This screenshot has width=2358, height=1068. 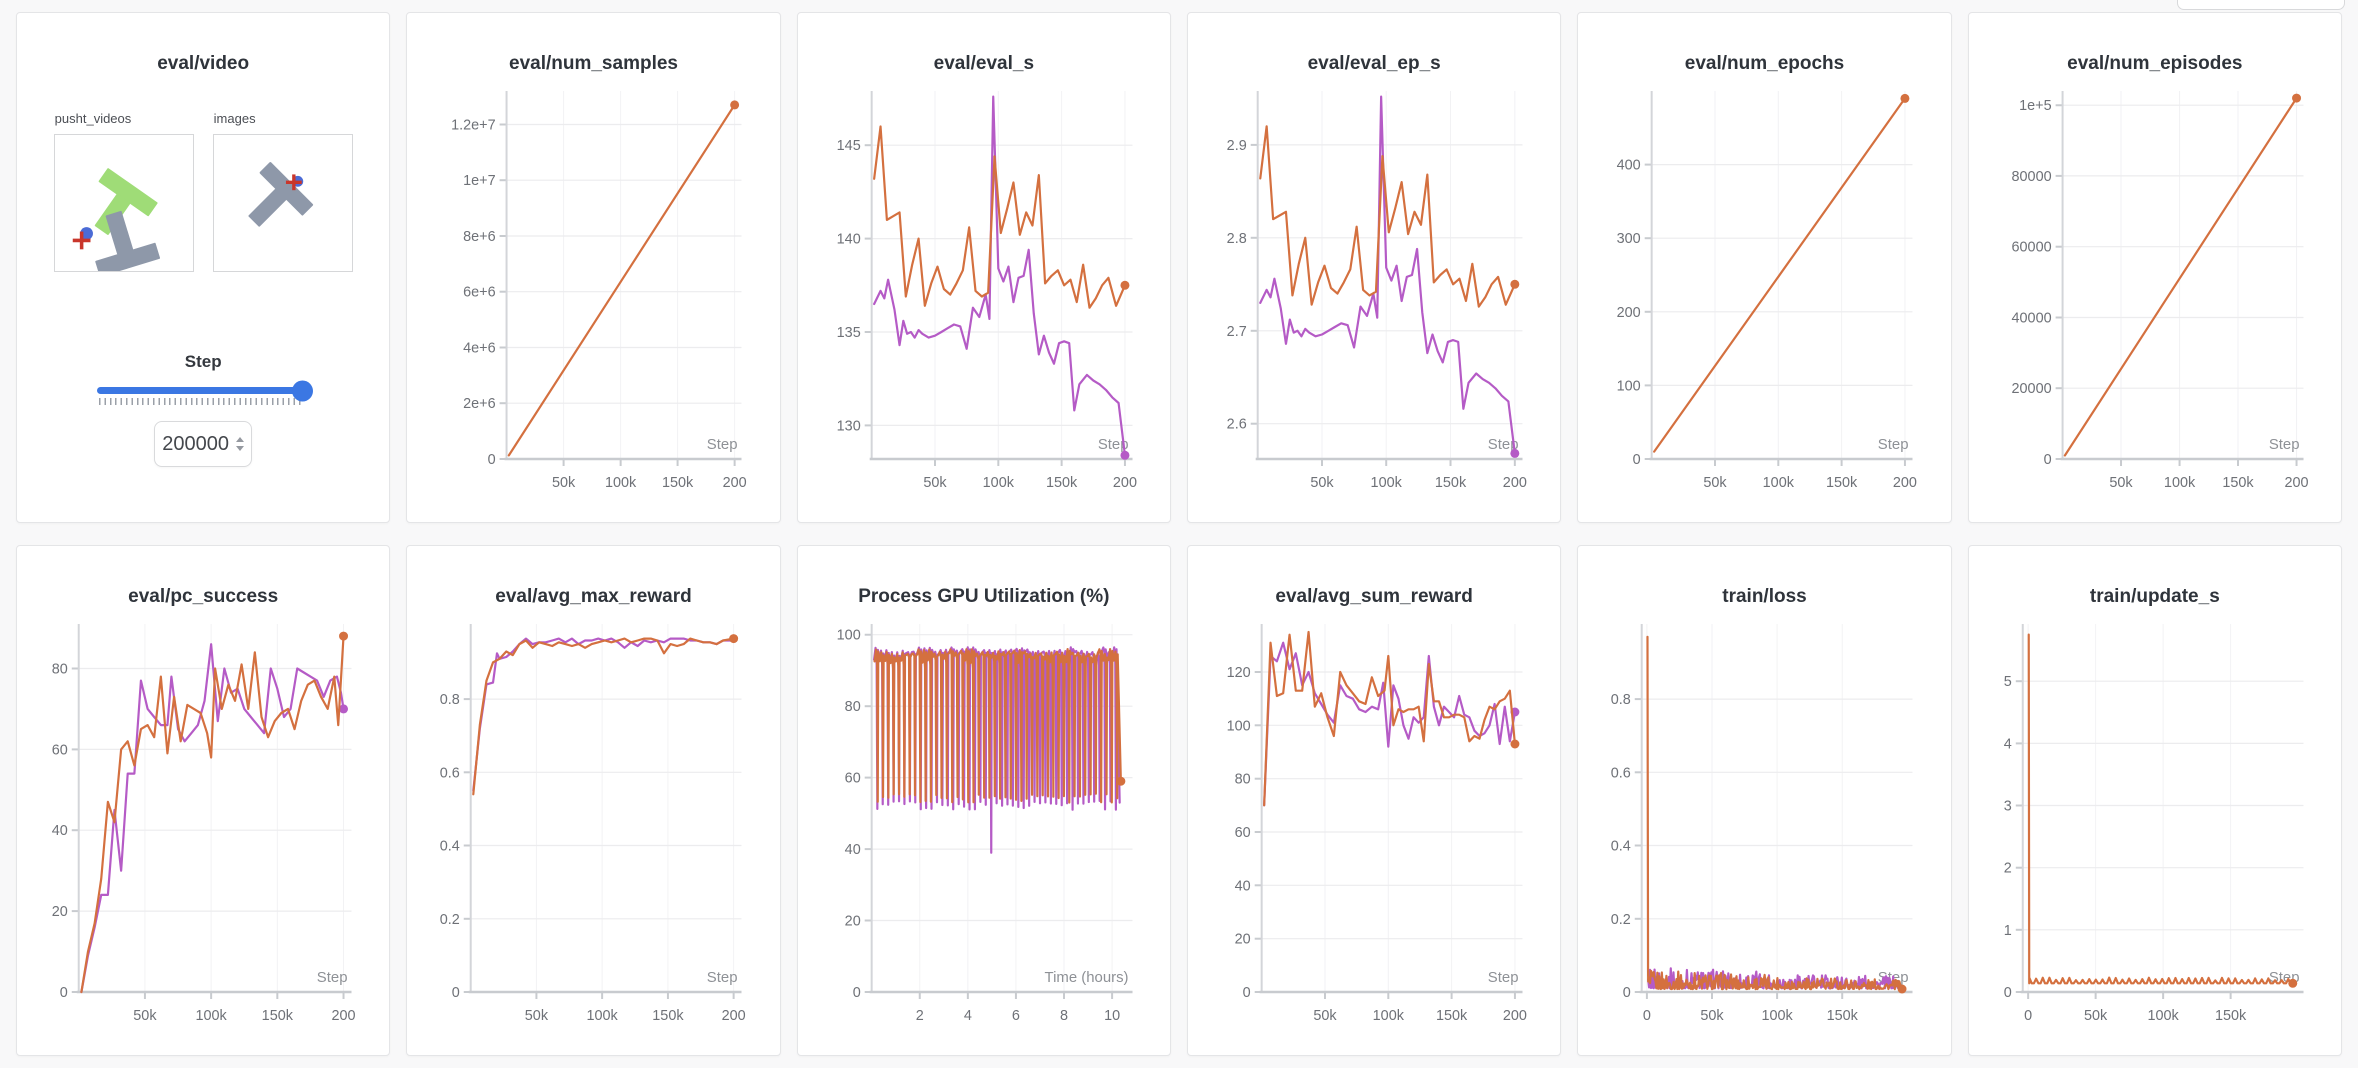 What do you see at coordinates (473, 125) in the screenshot?
I see `y-tick-label: 1.2e+7` at bounding box center [473, 125].